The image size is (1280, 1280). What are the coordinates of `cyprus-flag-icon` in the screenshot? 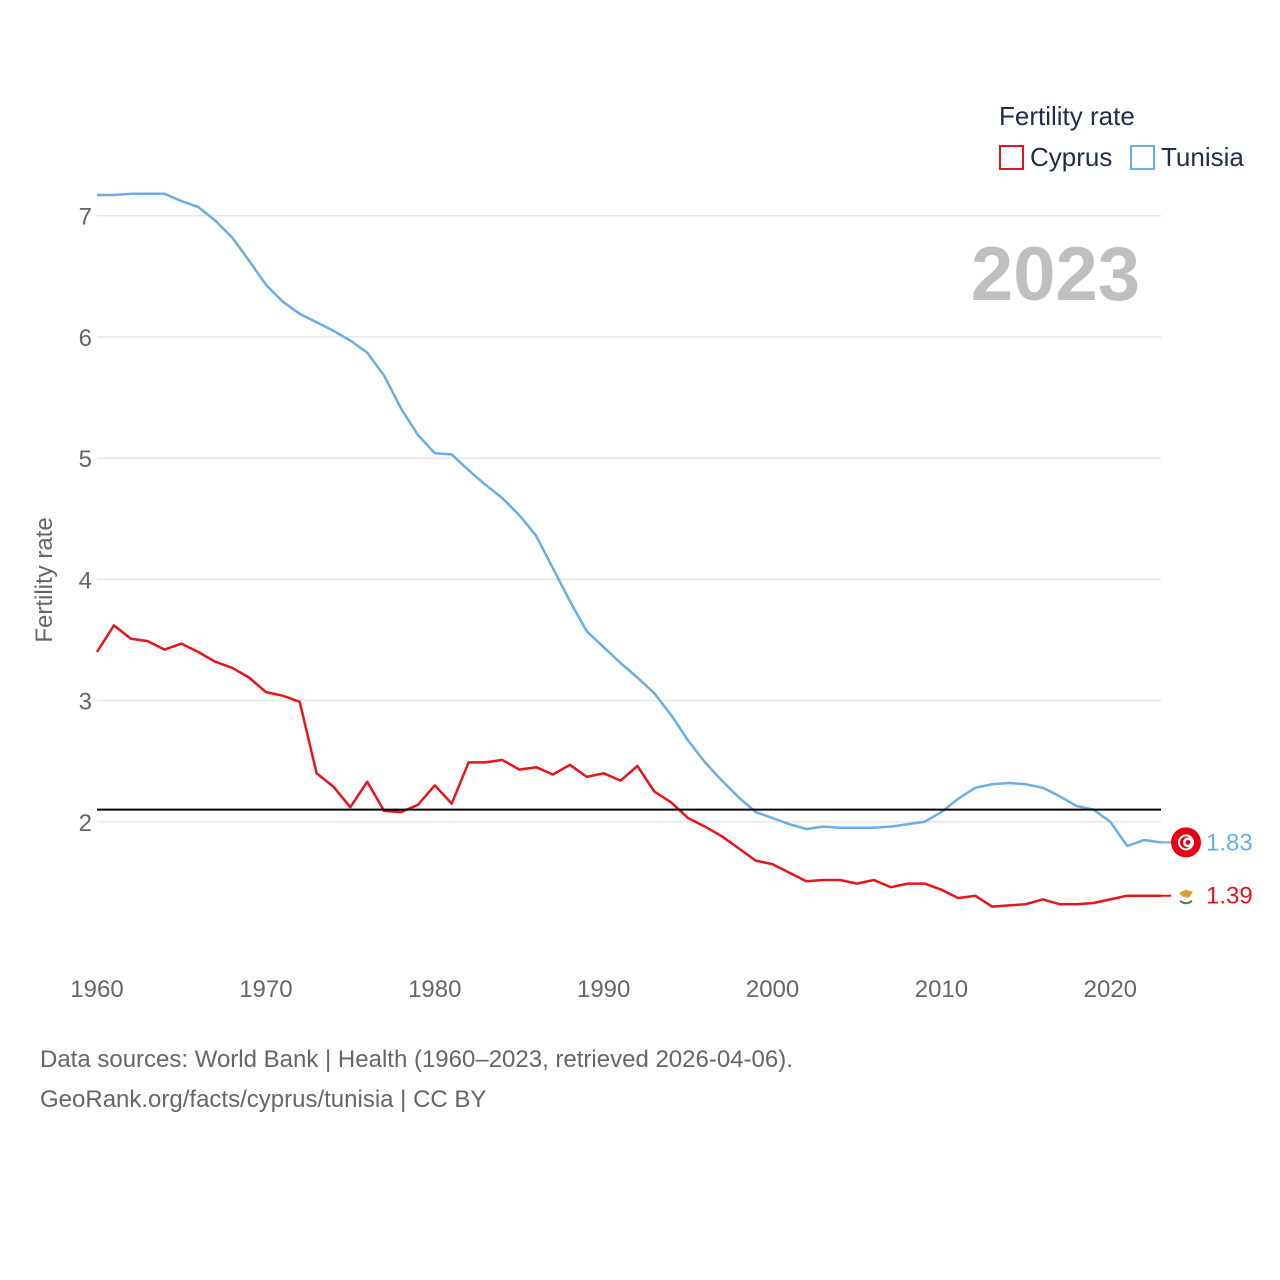 It's located at (1186, 895).